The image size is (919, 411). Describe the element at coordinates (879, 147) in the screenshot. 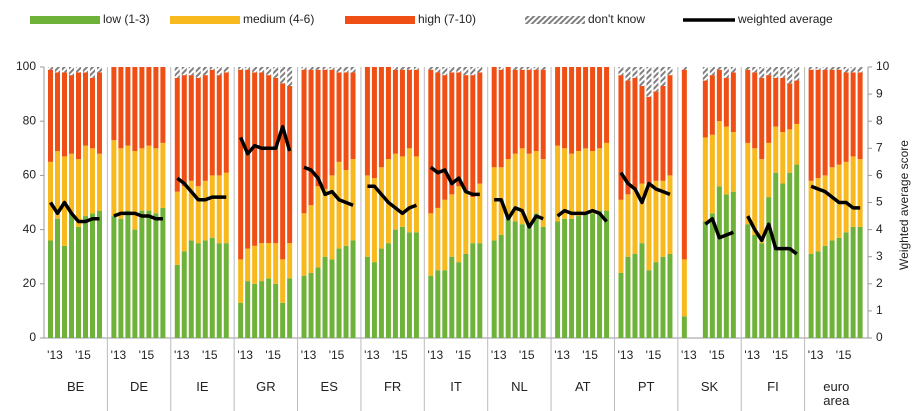

I see `y2-tick-label: 7` at that location.